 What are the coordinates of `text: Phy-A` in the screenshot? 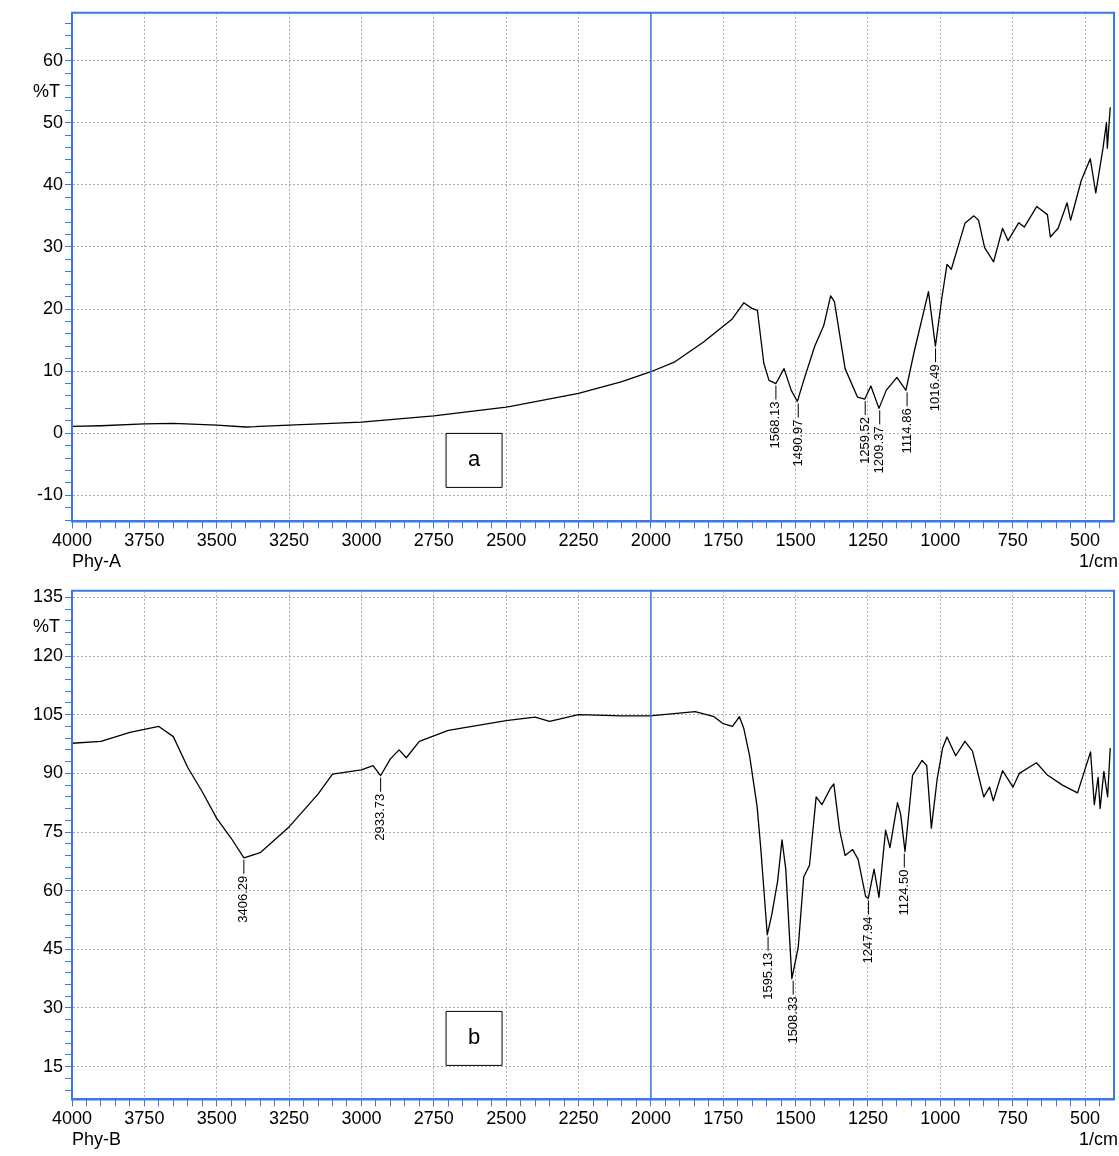 It's located at (97, 561).